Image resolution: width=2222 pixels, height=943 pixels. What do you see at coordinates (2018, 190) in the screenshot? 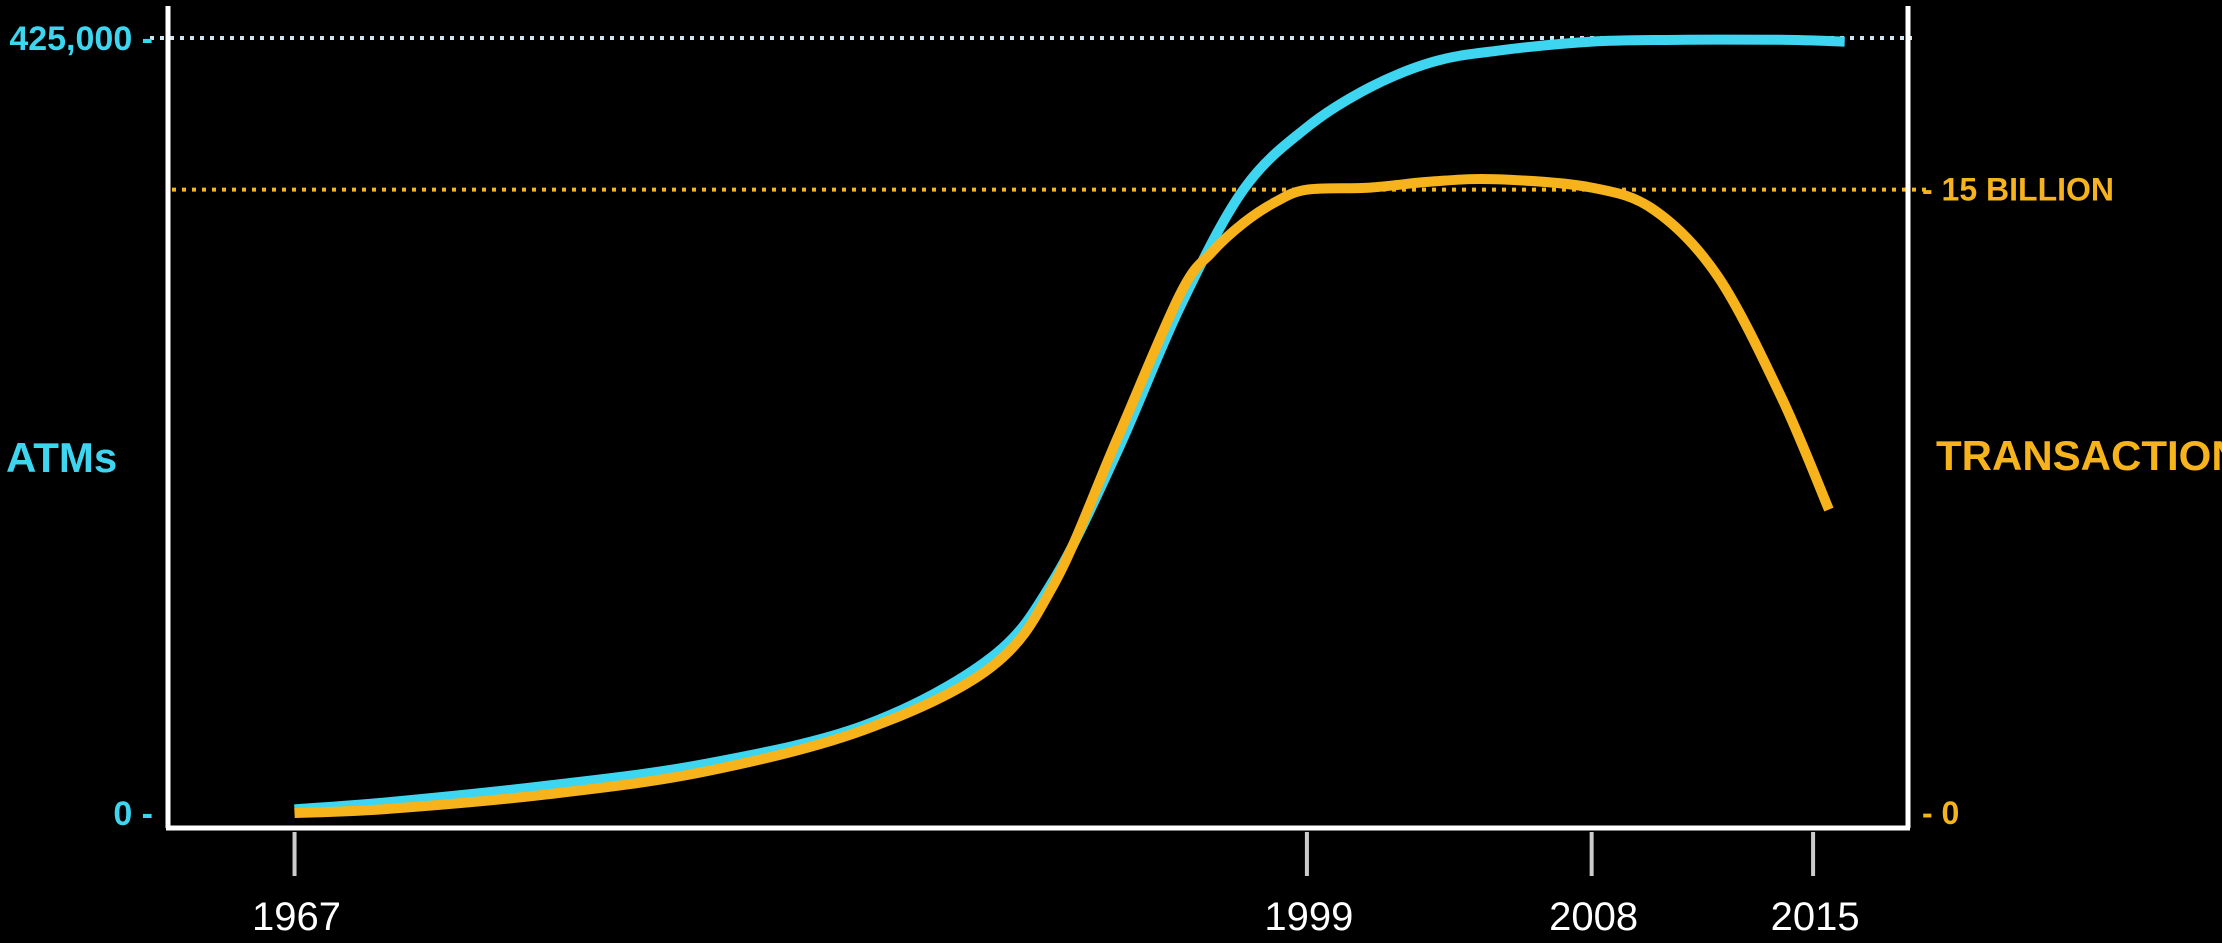
I see `right-y-tick-label: - 15 BILLION` at bounding box center [2018, 190].